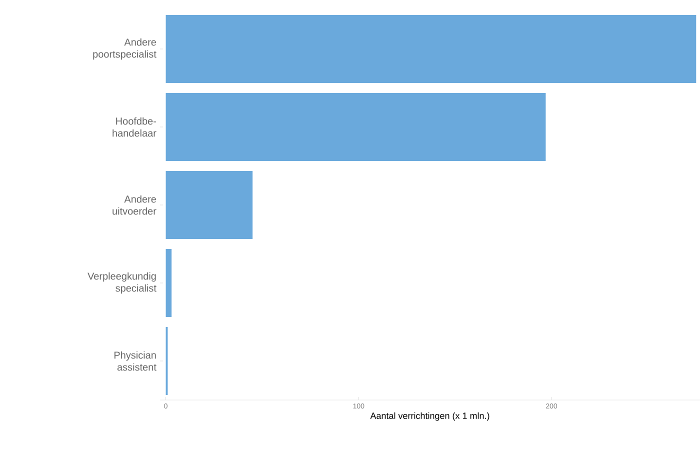  I want to click on y-tick-label: Andere uitvoerder, so click(134, 205).